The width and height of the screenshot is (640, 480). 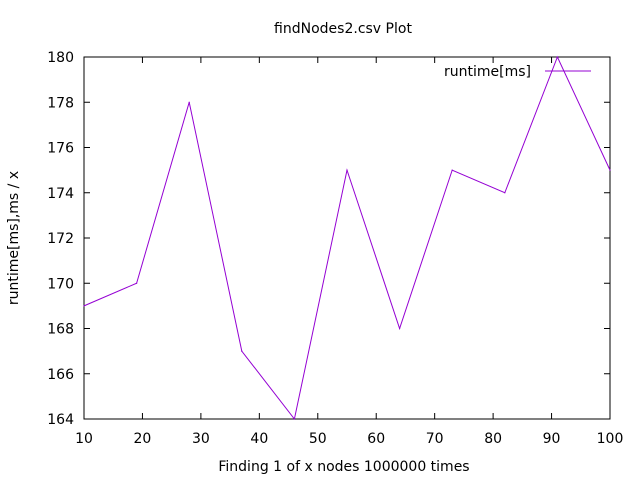 What do you see at coordinates (487, 72) in the screenshot?
I see `legend-label: runtime[ms]` at bounding box center [487, 72].